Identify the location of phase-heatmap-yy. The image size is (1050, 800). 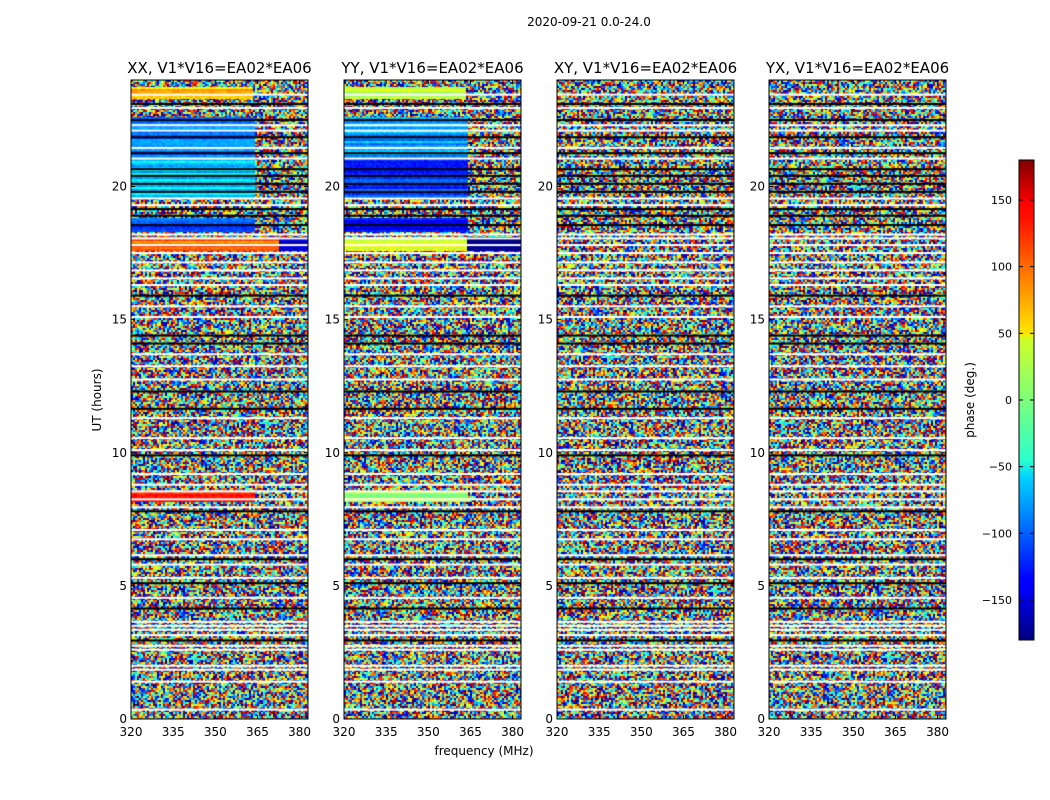
(432, 399).